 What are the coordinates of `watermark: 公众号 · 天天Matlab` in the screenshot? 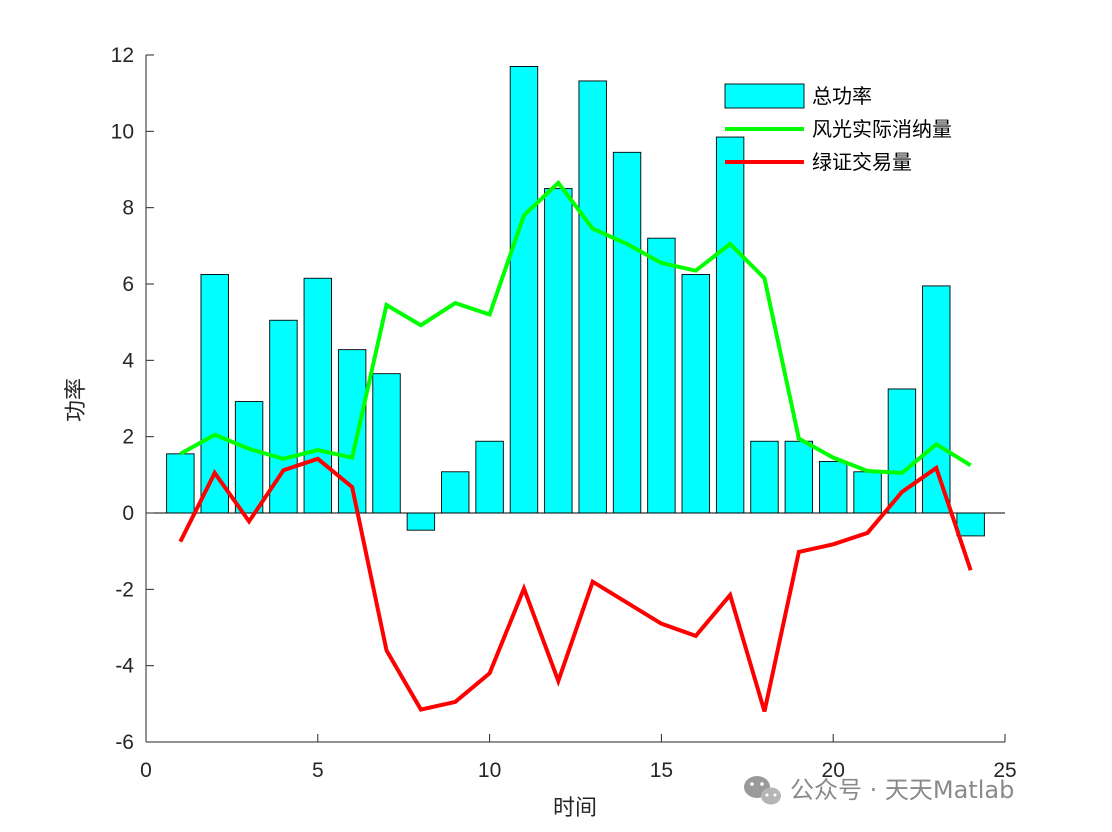 It's located at (879, 790).